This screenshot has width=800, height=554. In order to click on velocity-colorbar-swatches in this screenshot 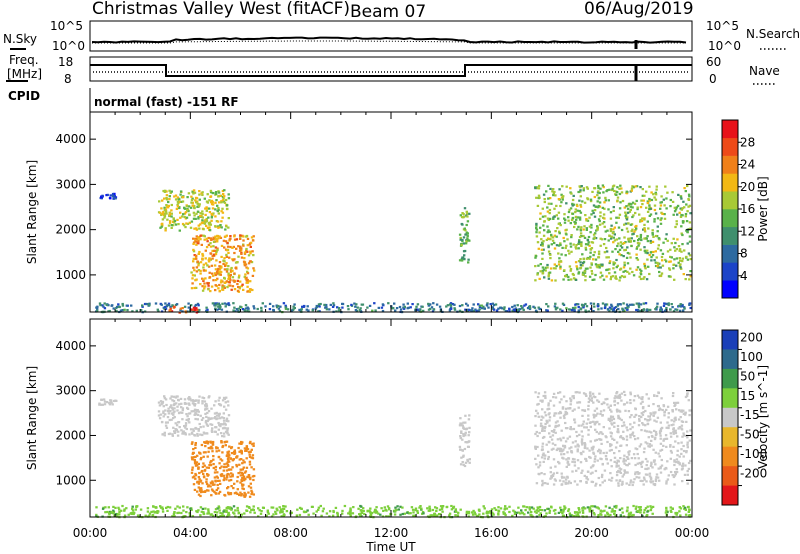, I will do `click(730, 418)`.